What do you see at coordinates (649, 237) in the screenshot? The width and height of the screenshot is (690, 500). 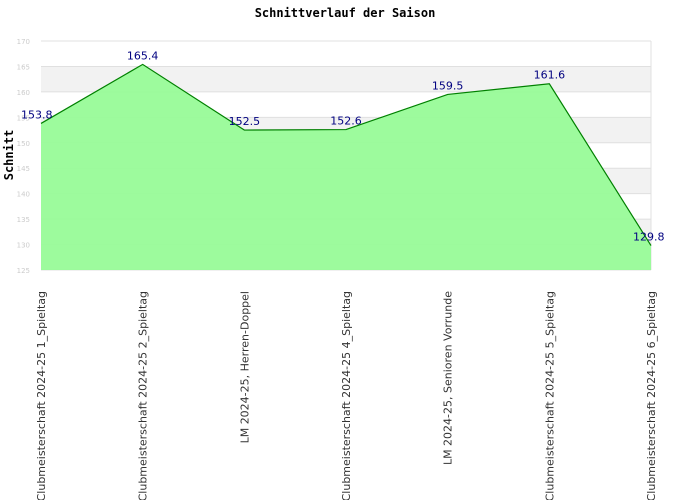 I see `data-label: 129.8` at bounding box center [649, 237].